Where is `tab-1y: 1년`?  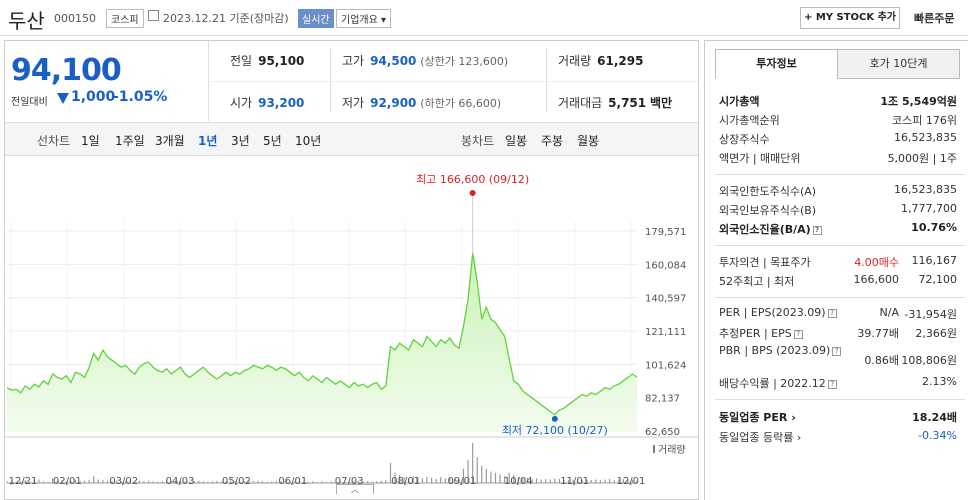 tab-1y: 1년 is located at coordinates (208, 141).